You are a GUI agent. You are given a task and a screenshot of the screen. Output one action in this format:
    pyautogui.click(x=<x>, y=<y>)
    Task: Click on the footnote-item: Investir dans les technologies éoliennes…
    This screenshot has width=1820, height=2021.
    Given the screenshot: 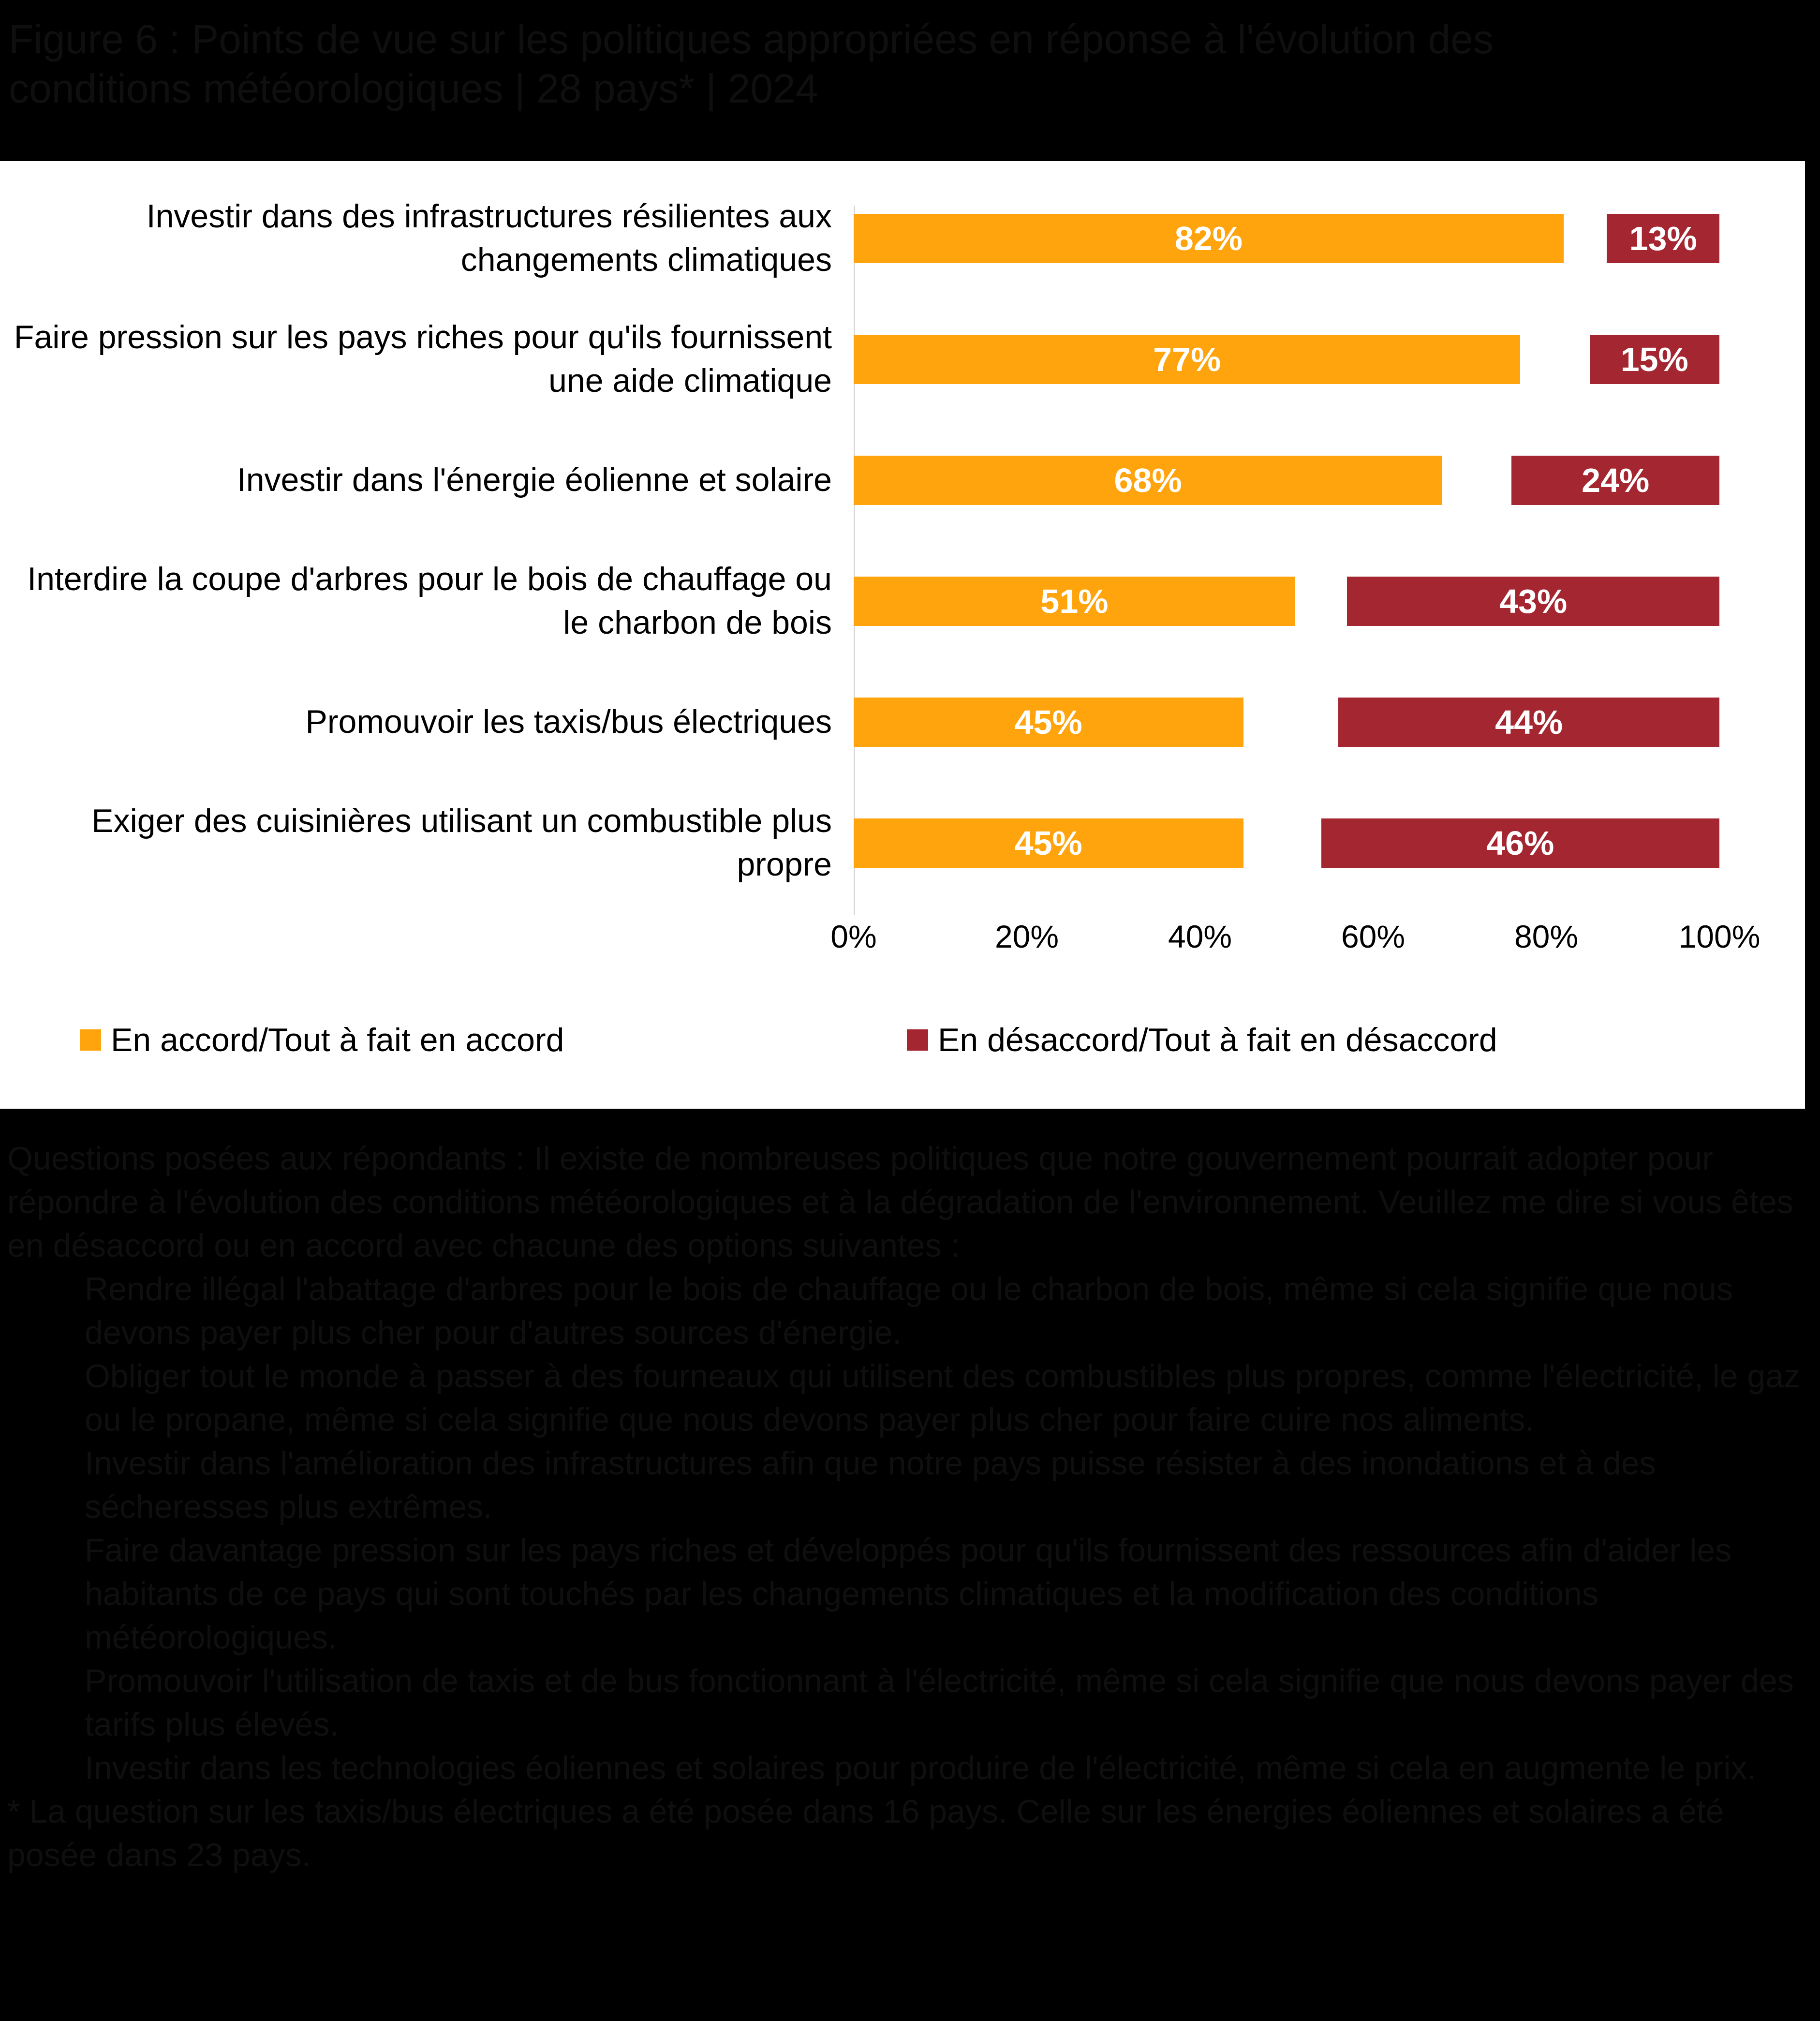 What is the action you would take?
    pyautogui.click(x=921, y=1768)
    